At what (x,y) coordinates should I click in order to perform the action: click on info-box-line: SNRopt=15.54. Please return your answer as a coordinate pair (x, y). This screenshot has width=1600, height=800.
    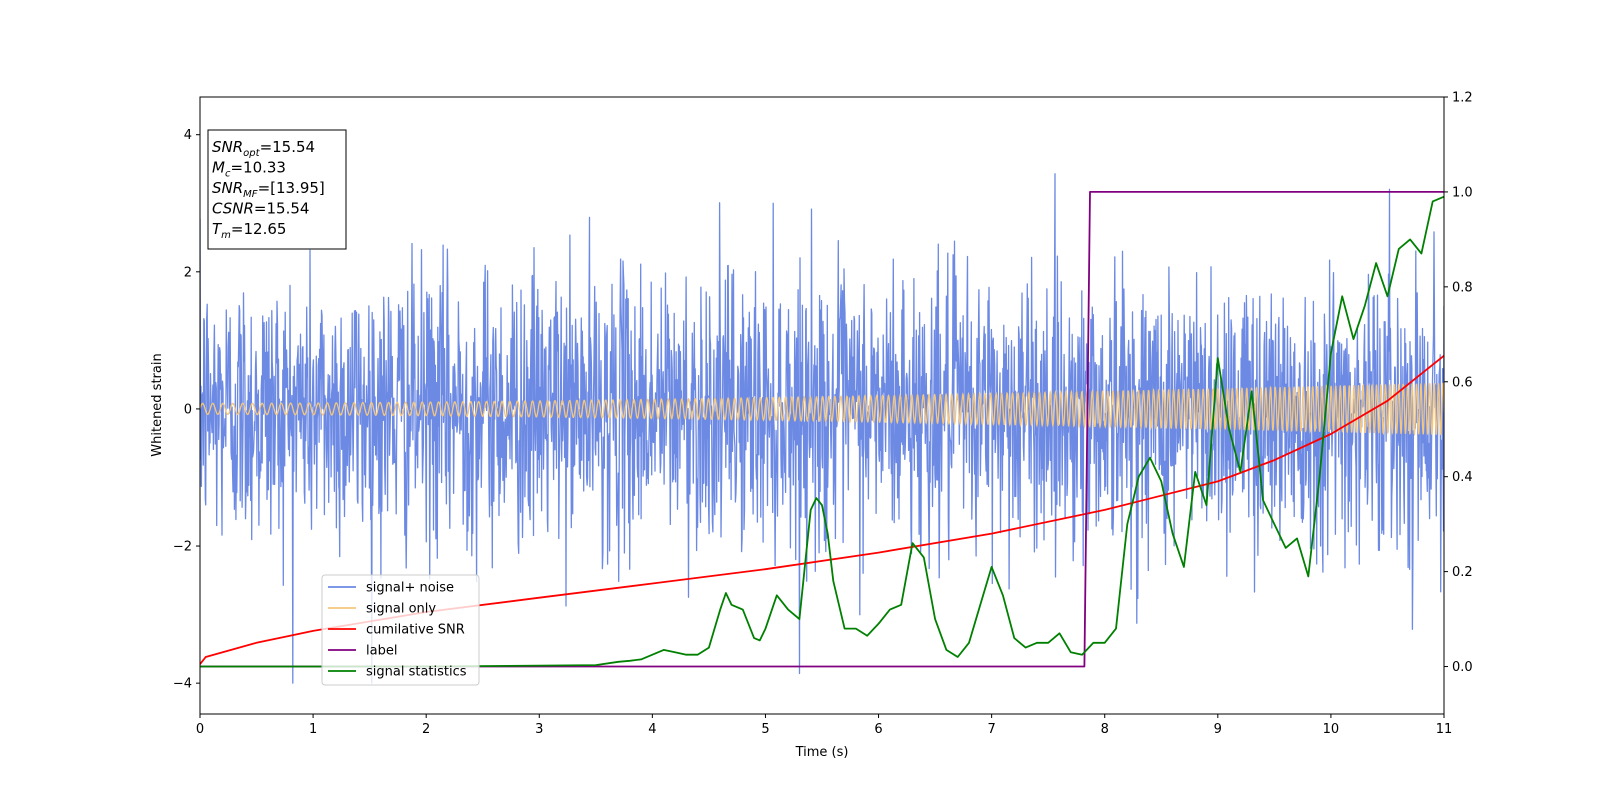
    Looking at the image, I should click on (263, 148).